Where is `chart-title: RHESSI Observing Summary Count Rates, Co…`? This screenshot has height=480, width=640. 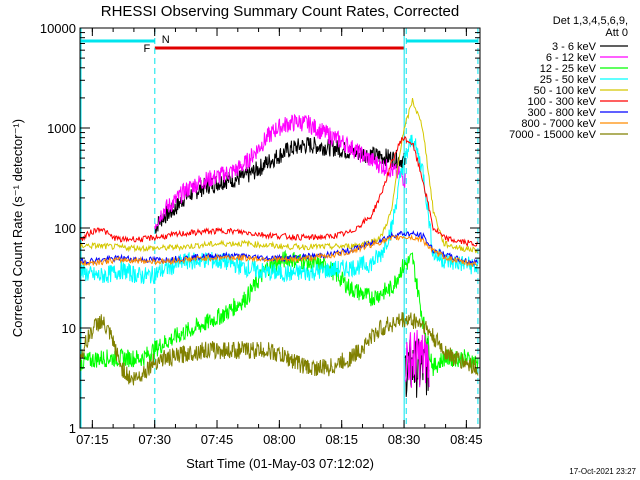
chart-title: RHESSI Observing Summary Count Rates, Co… is located at coordinates (280, 11).